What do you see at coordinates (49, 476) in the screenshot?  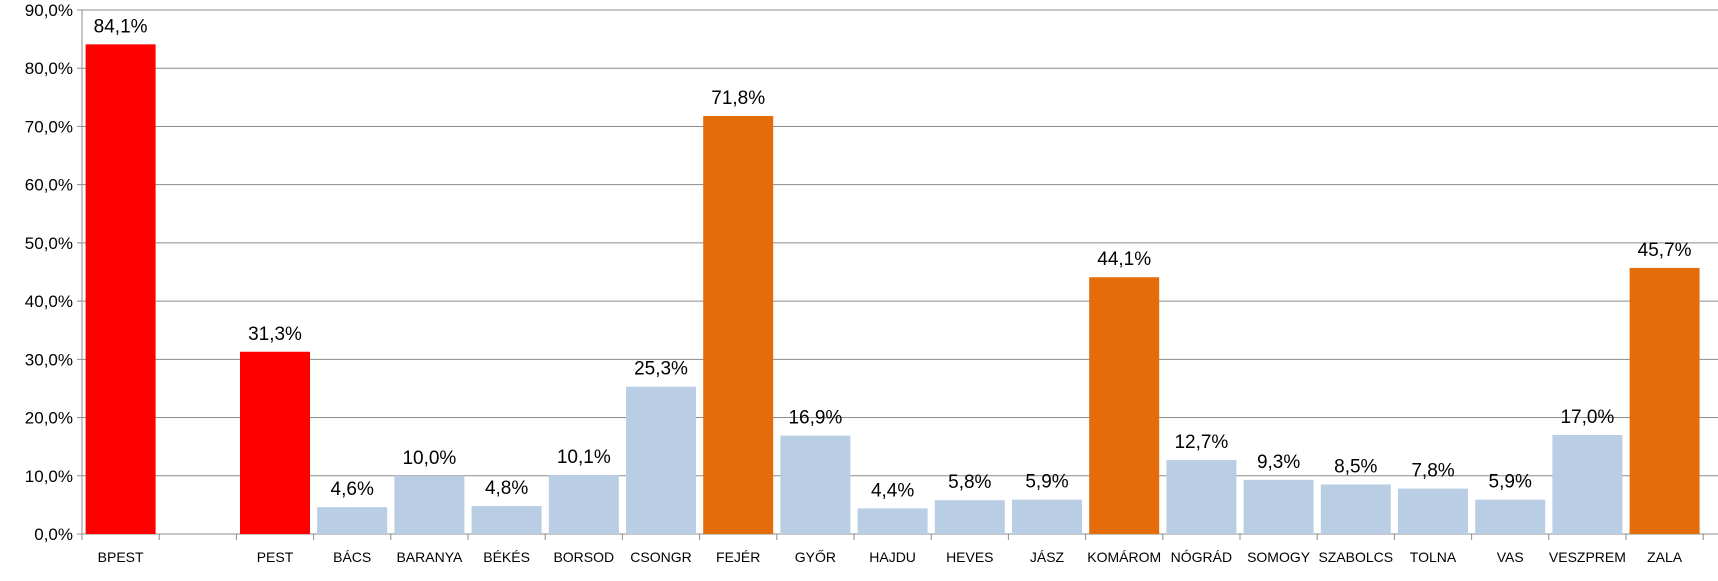 I see `y-tick-label: 10,0%` at bounding box center [49, 476].